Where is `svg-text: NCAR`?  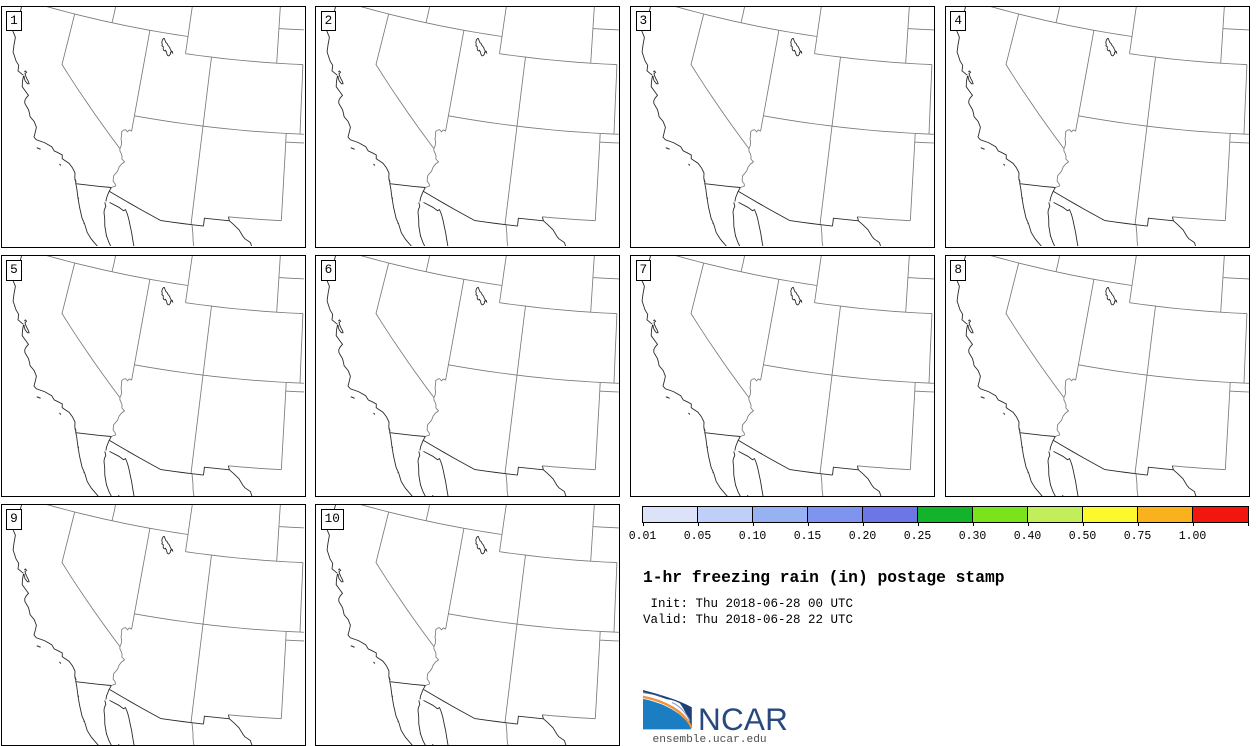 svg-text: NCAR is located at coordinates (743, 719).